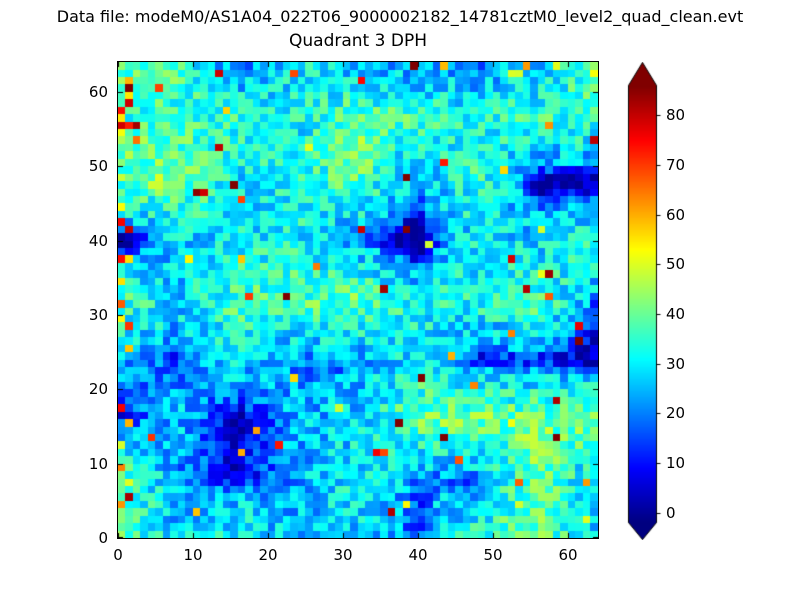 This screenshot has height=600, width=800. What do you see at coordinates (98, 240) in the screenshot?
I see `y-tick-label: 40` at bounding box center [98, 240].